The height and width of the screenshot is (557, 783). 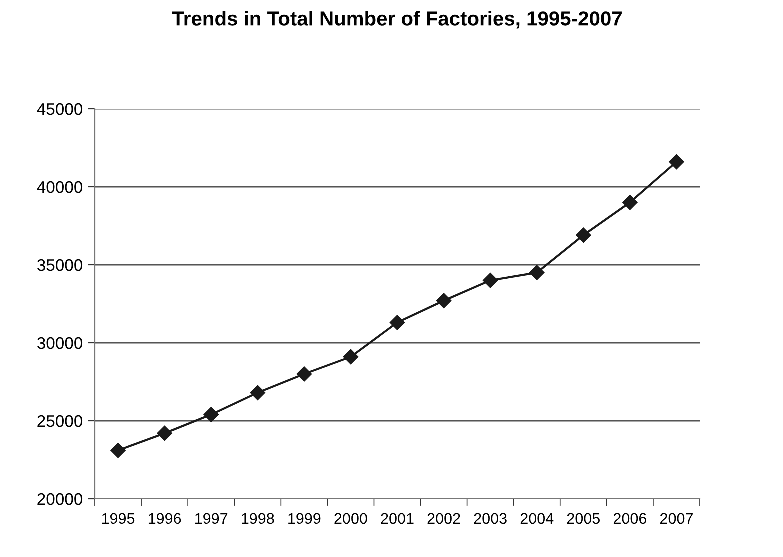 I want to click on y-tick-label: 25000, so click(x=60, y=421).